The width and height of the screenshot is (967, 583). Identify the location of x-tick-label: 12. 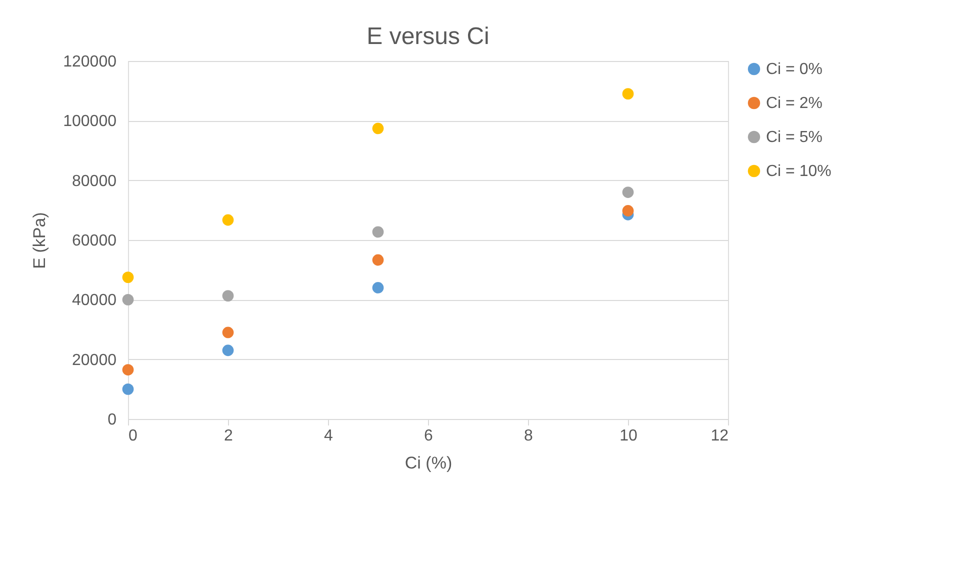
(719, 436).